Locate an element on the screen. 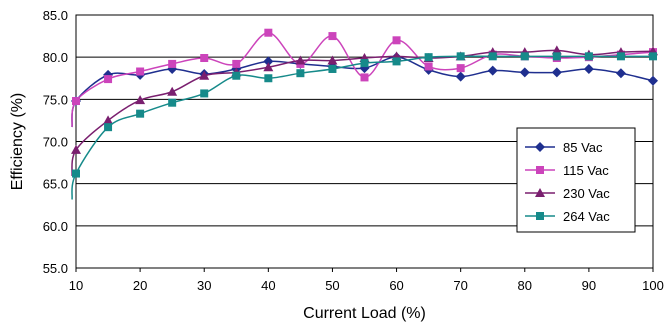 The height and width of the screenshot is (323, 667). legend-label: 115 Vac is located at coordinates (586, 170).